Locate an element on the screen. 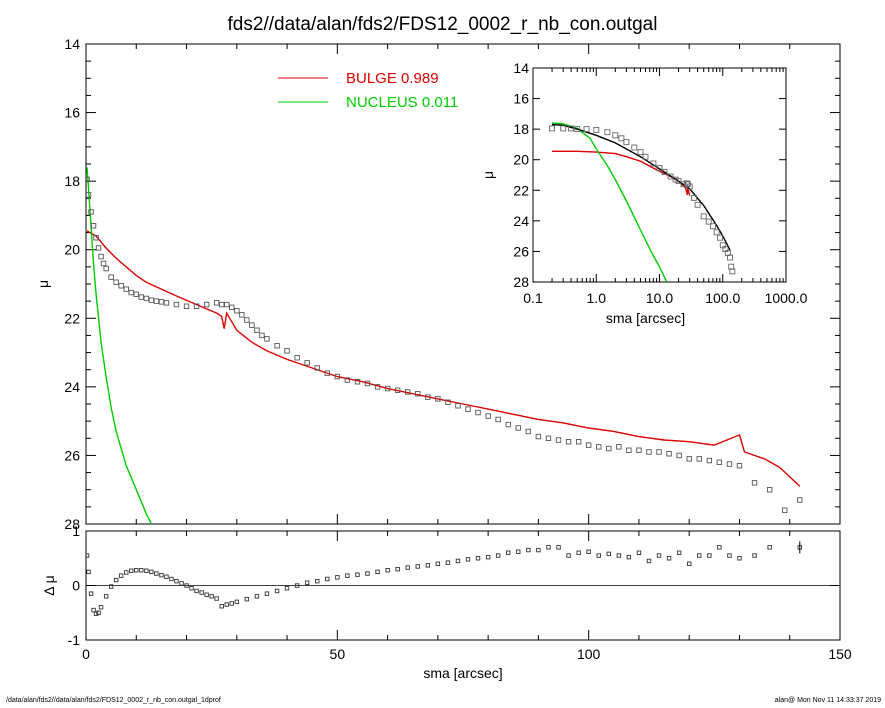  inset-x-tick-label: 100.0 is located at coordinates (722, 298).